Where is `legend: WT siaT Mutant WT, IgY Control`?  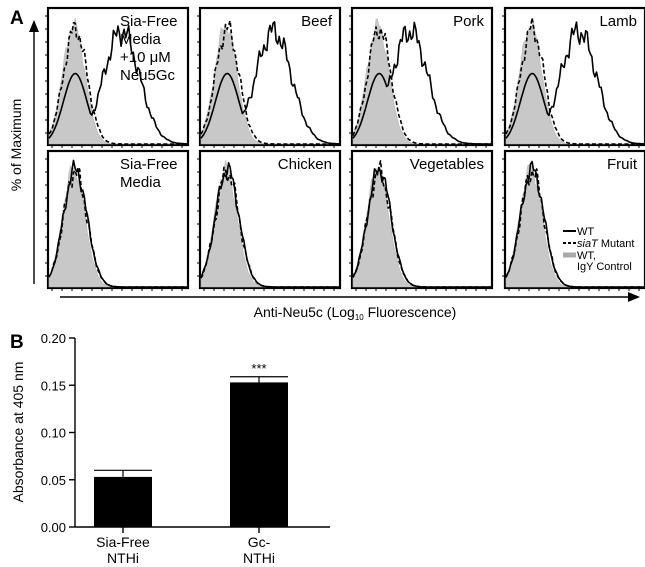
legend: WT siaT Mutant WT, IgY Control is located at coordinates (598, 249).